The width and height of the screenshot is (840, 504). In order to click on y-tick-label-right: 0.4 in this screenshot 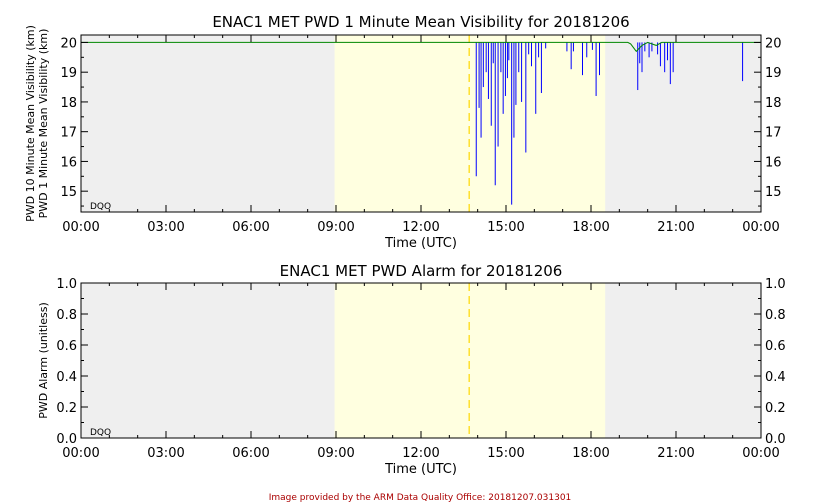, I will do `click(775, 377)`.